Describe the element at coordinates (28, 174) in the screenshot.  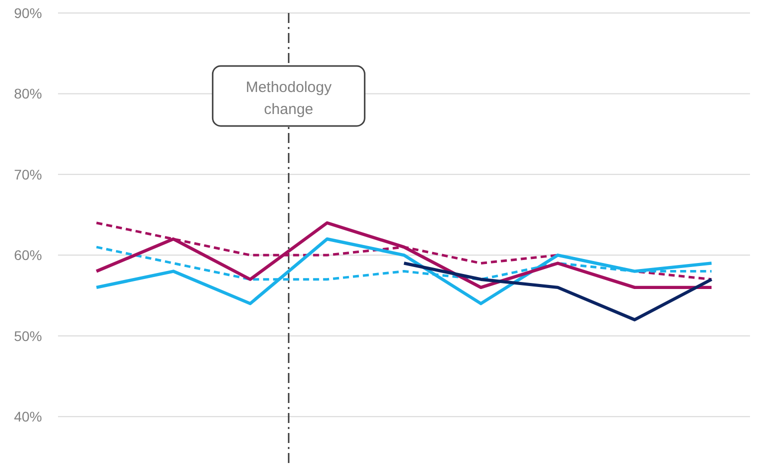
I see `y-tick-label: 70%` at that location.